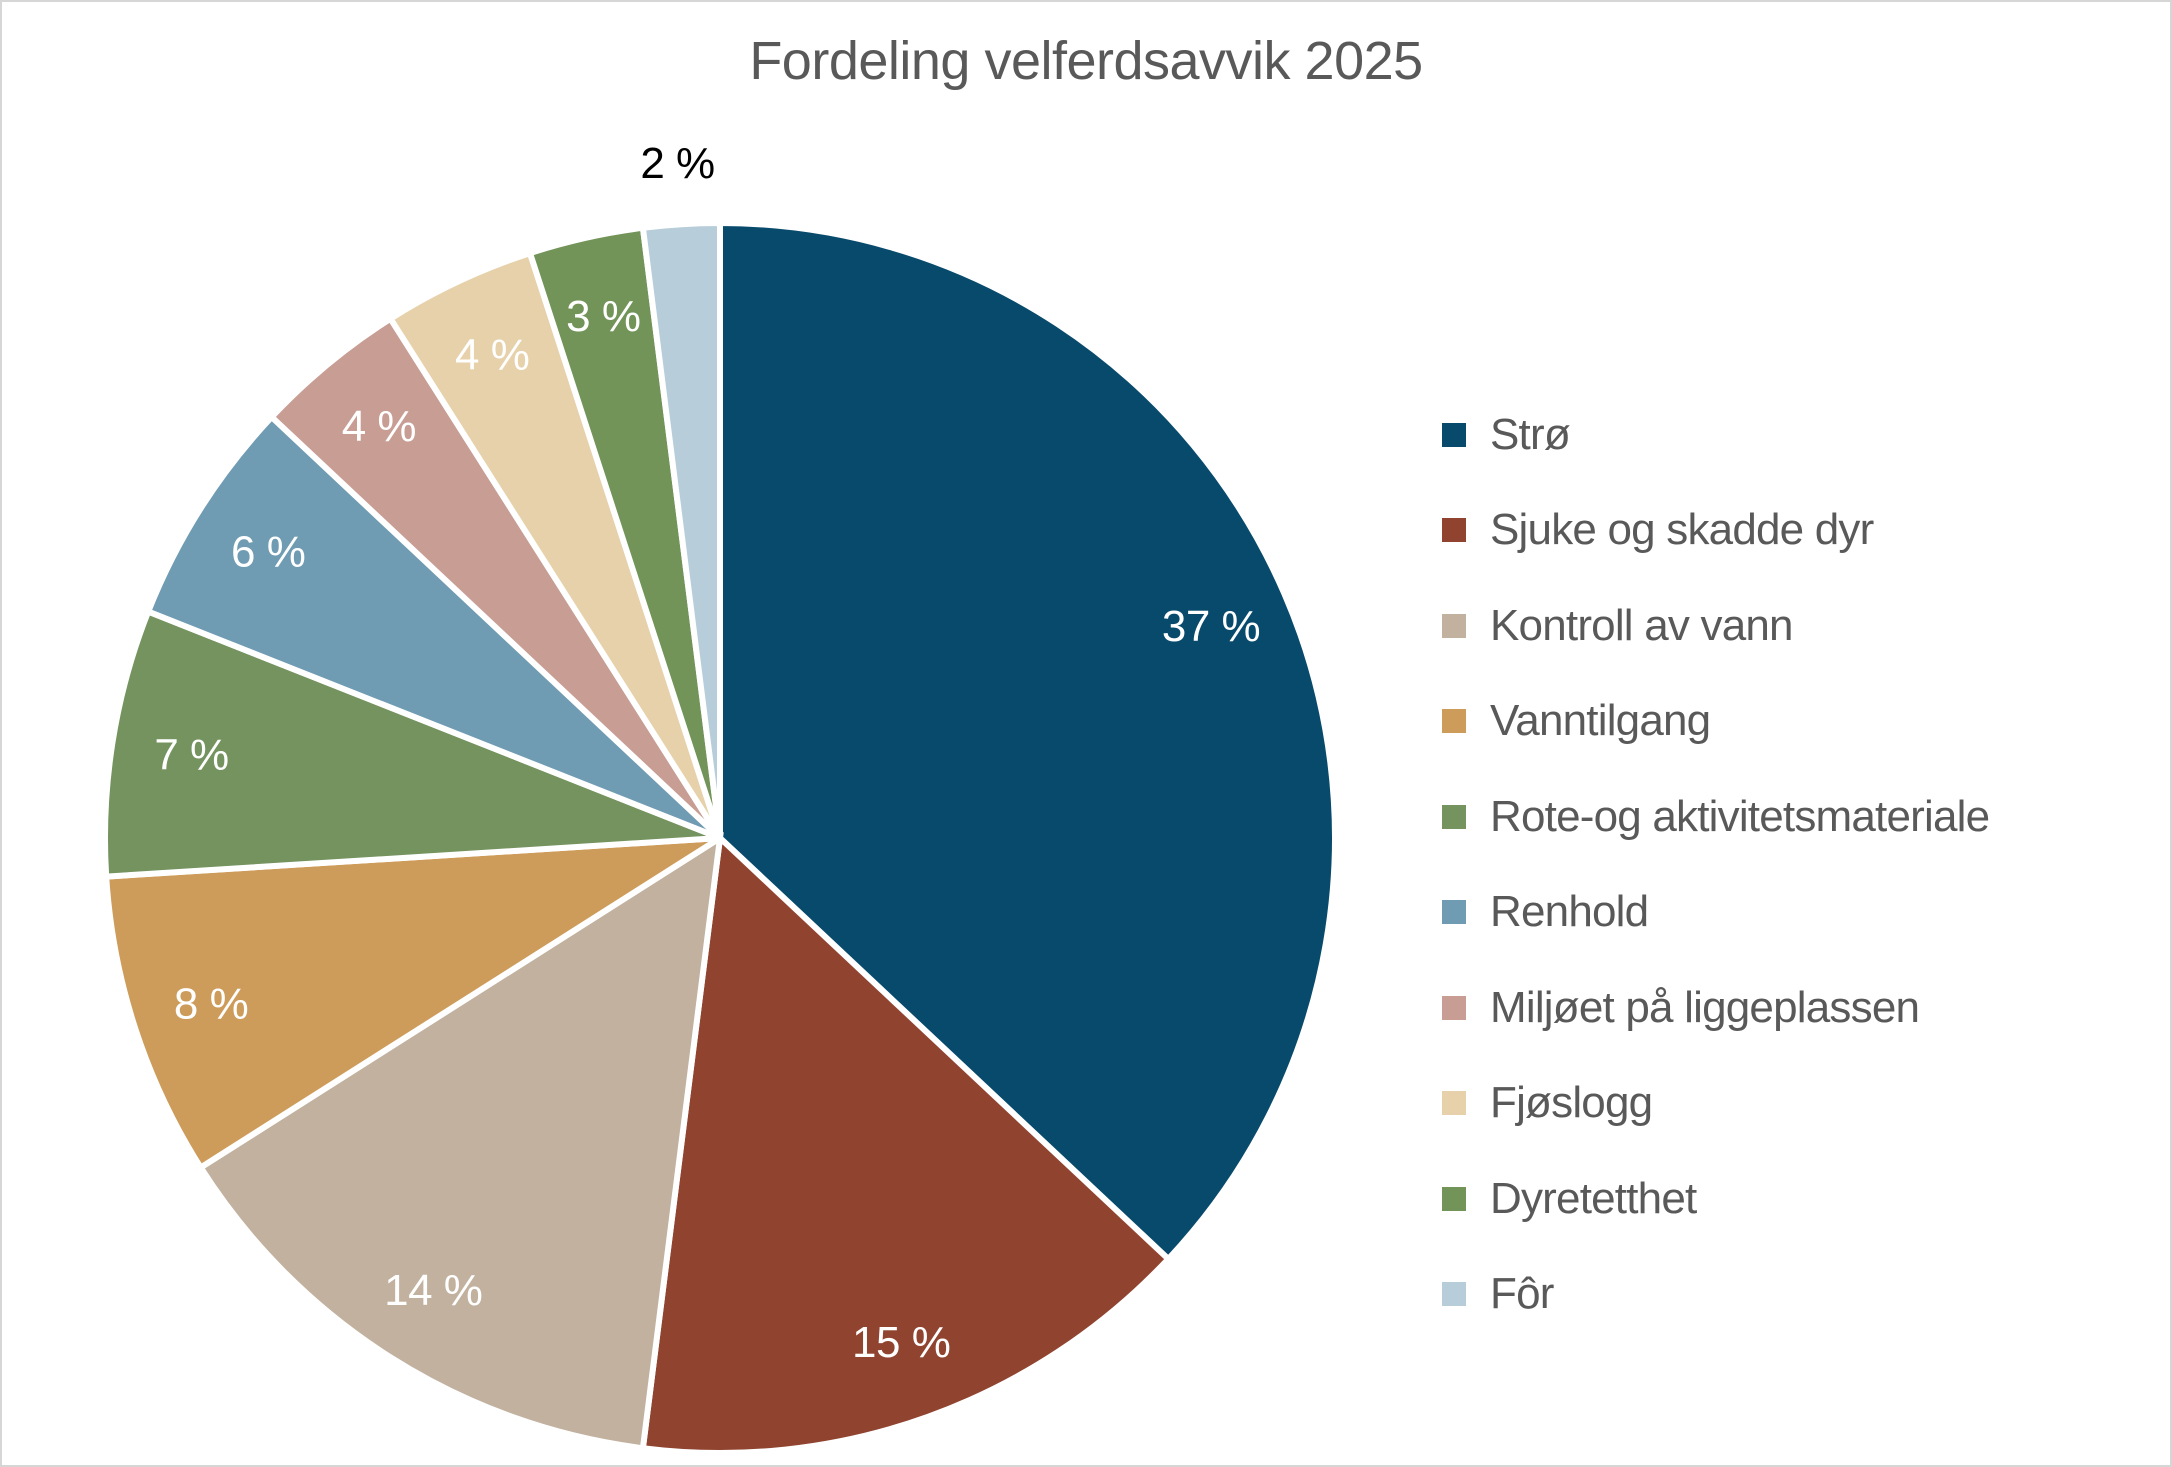  I want to click on pie-slice-rote-og-aktivitetsmateriale, so click(411, 743).